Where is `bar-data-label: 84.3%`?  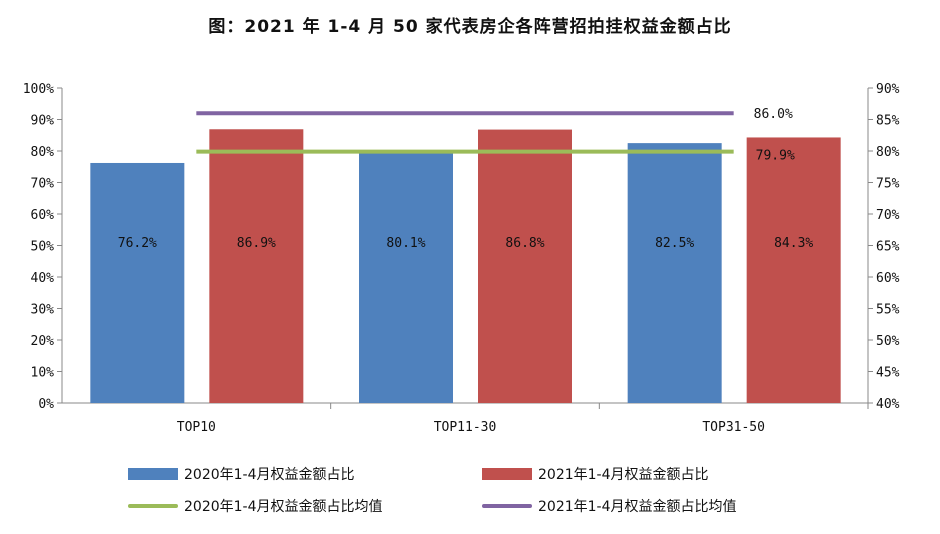
bar-data-label: 84.3% is located at coordinates (793, 243).